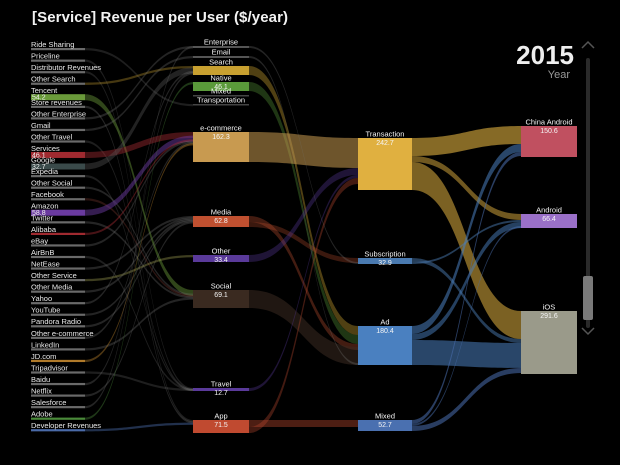  Describe the element at coordinates (139, 175) in the screenshot. I see `link-amazon-to-e-commerce` at that location.